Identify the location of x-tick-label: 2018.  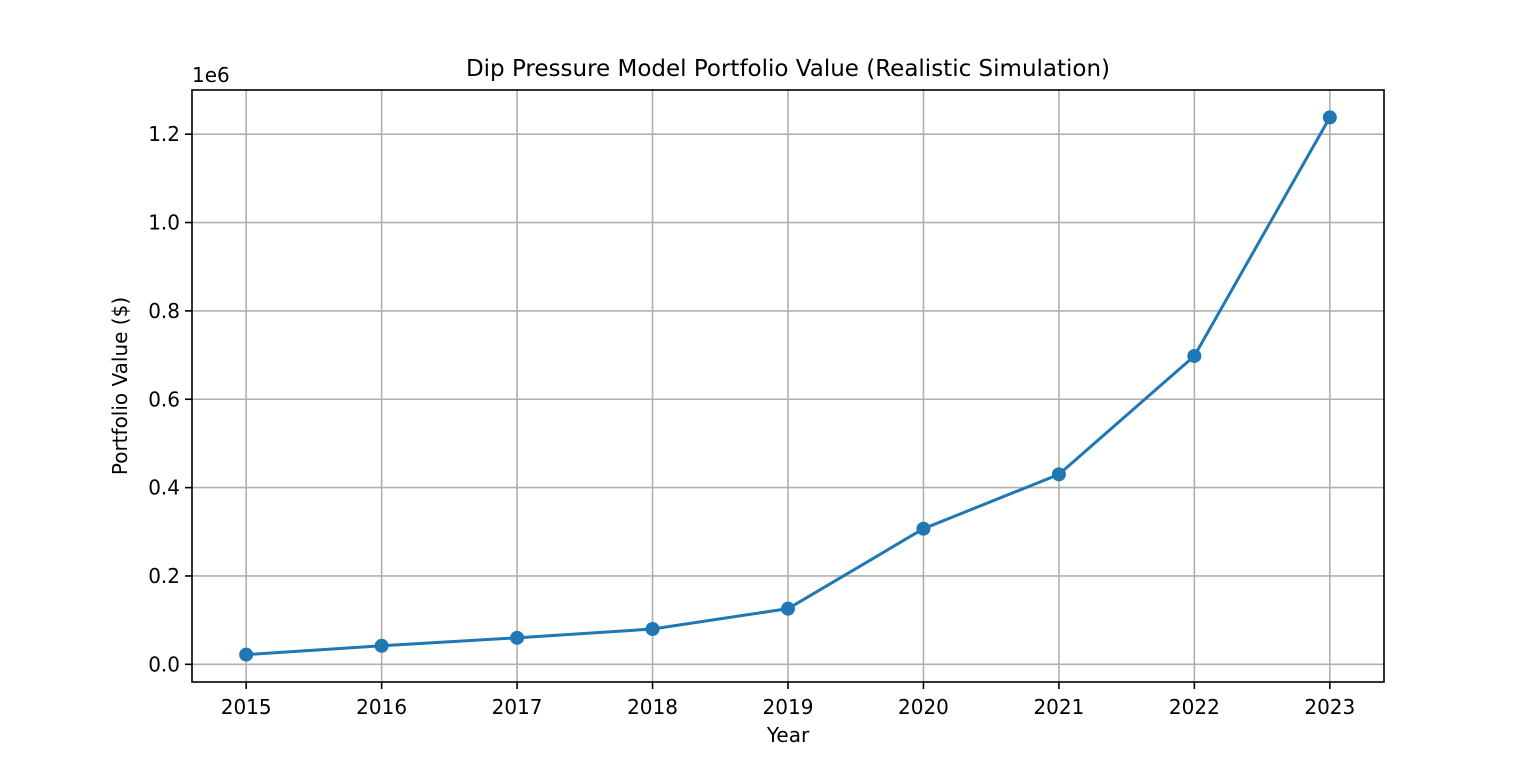
(652, 707).